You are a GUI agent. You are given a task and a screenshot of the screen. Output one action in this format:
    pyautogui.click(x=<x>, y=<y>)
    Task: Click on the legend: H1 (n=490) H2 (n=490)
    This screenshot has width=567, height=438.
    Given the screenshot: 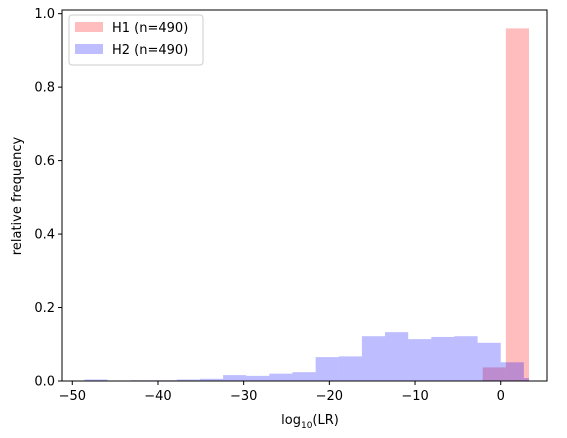 What is the action you would take?
    pyautogui.click(x=136, y=40)
    